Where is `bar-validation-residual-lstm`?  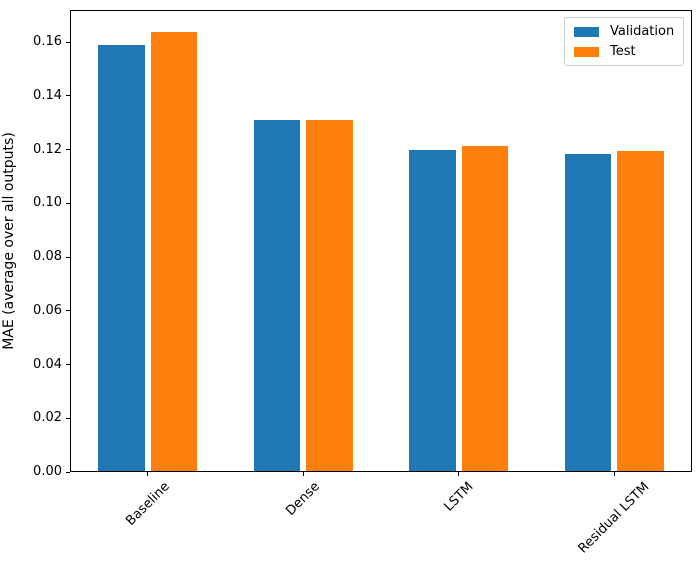
bar-validation-residual-lstm is located at coordinates (588, 312).